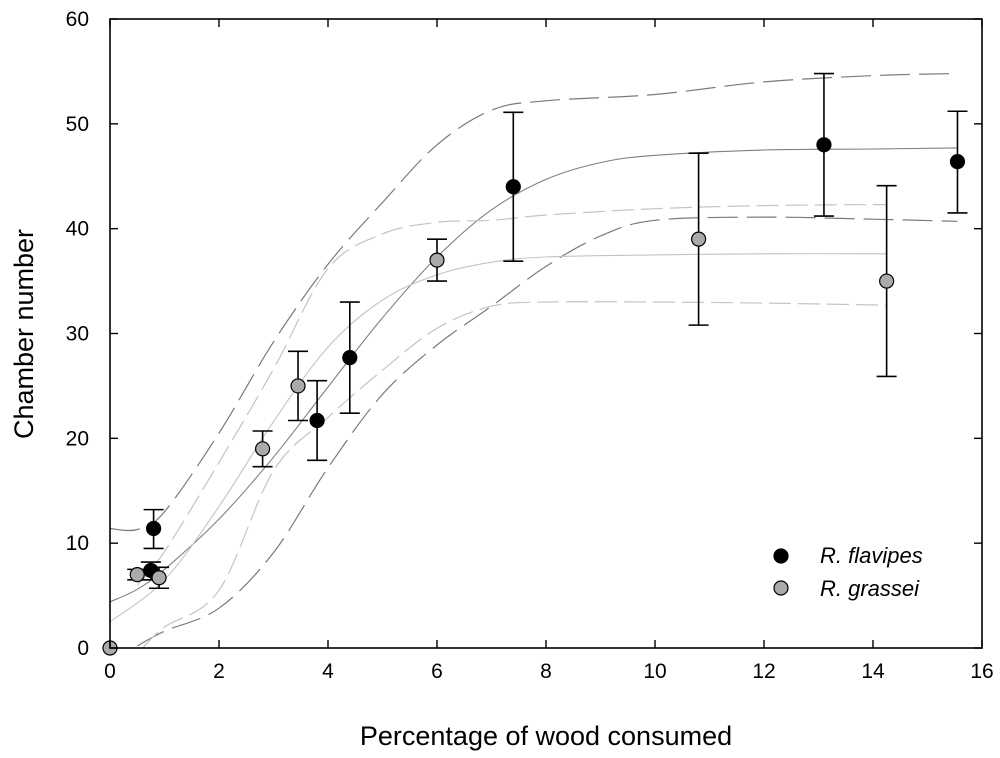  I want to click on x-tick-label: 10, so click(654, 671).